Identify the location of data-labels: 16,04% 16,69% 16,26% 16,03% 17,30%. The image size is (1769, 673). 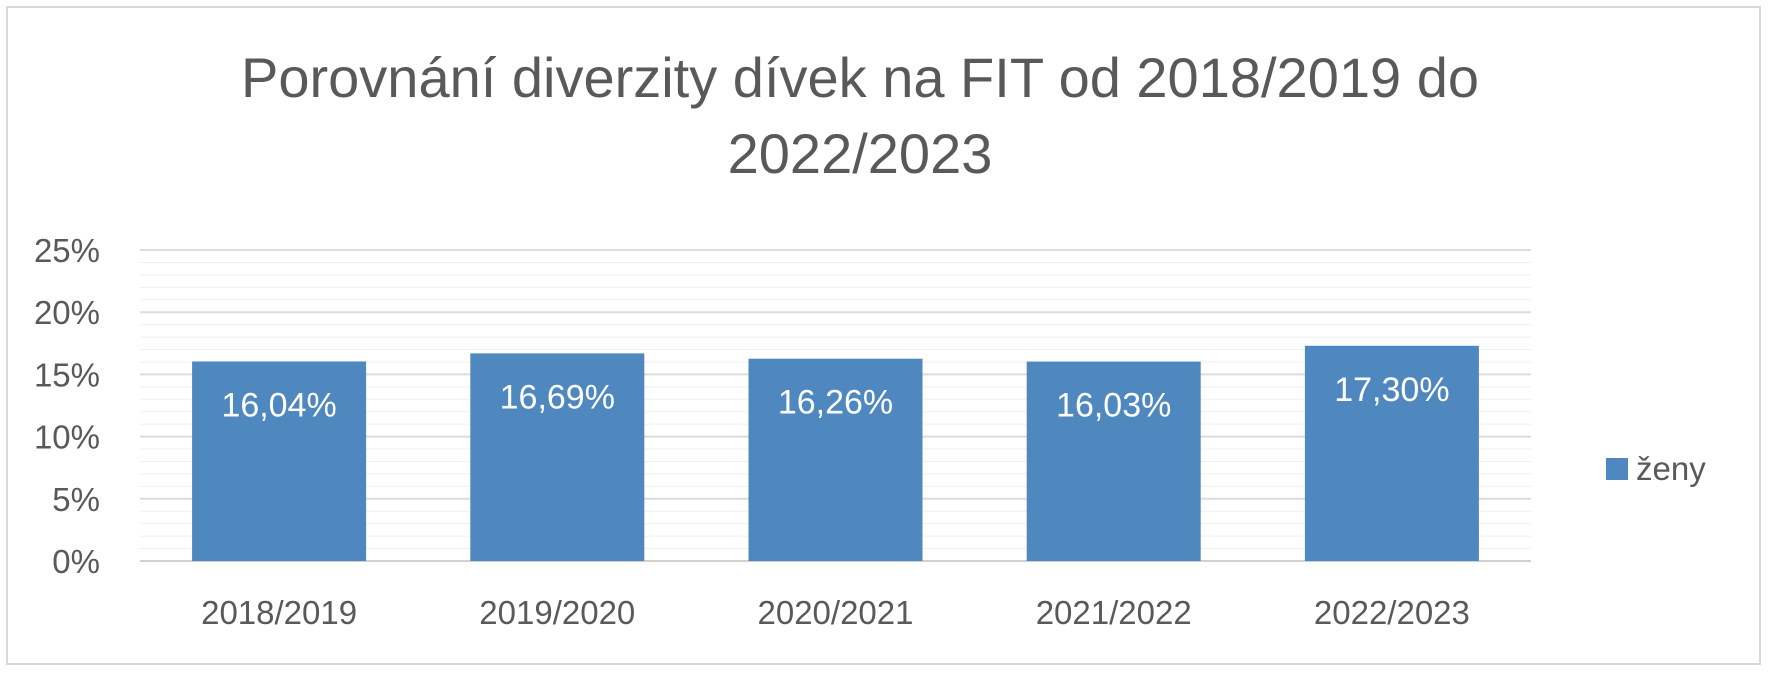
(835, 398).